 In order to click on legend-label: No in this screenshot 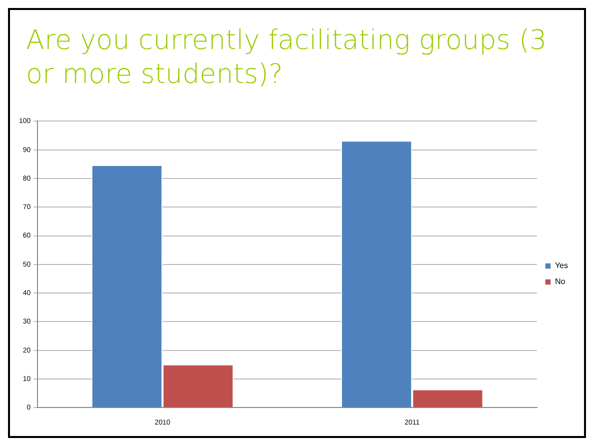, I will do `click(560, 281)`.